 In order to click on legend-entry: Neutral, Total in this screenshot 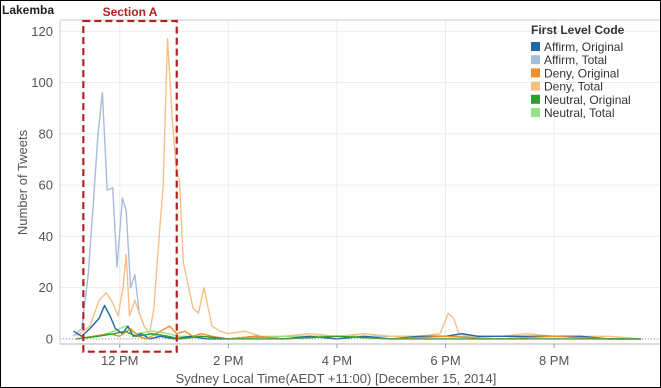, I will do `click(579, 113)`.